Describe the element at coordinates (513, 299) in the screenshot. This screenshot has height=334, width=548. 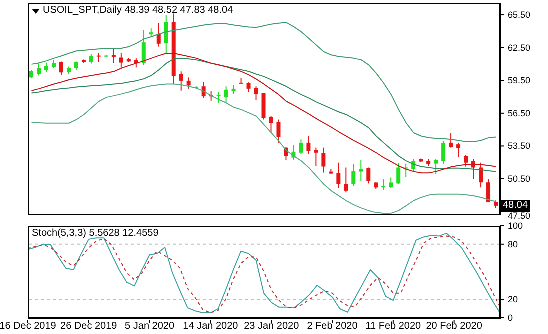
I see `y-tick-label: 20` at that location.